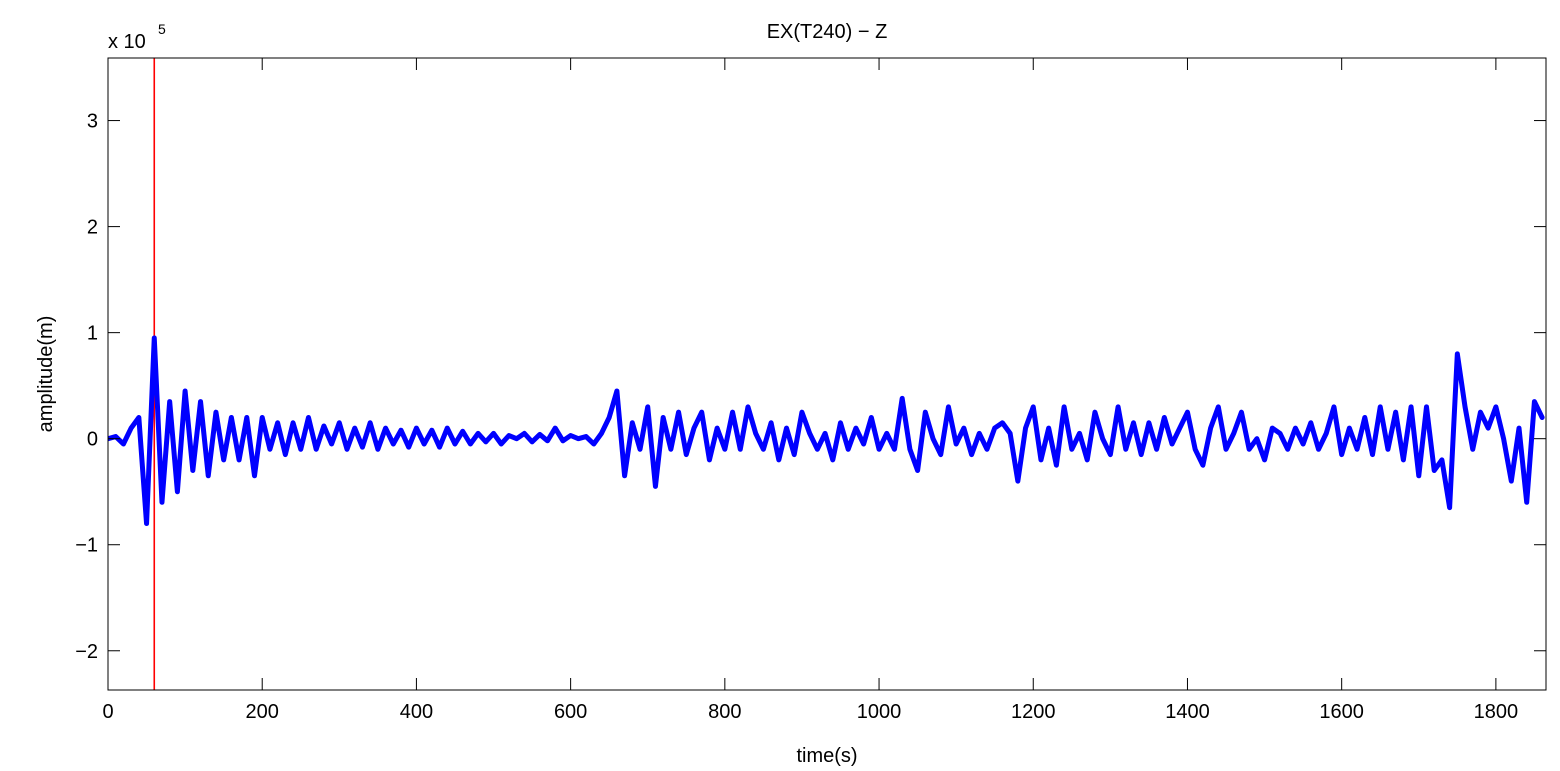 The width and height of the screenshot is (1560, 771). I want to click on y-tick-label: 0, so click(92, 440).